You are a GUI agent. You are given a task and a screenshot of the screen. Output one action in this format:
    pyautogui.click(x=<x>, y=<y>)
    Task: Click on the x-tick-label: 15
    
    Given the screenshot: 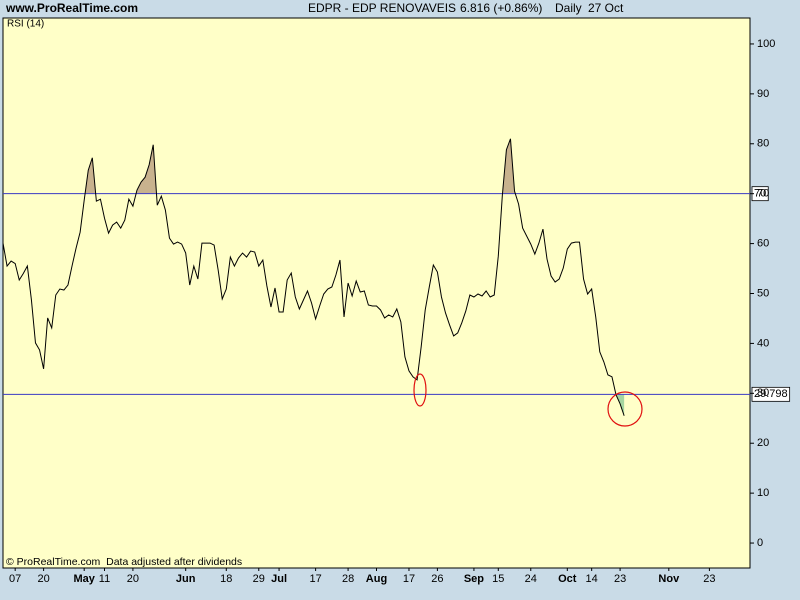 What is the action you would take?
    pyautogui.click(x=498, y=579)
    